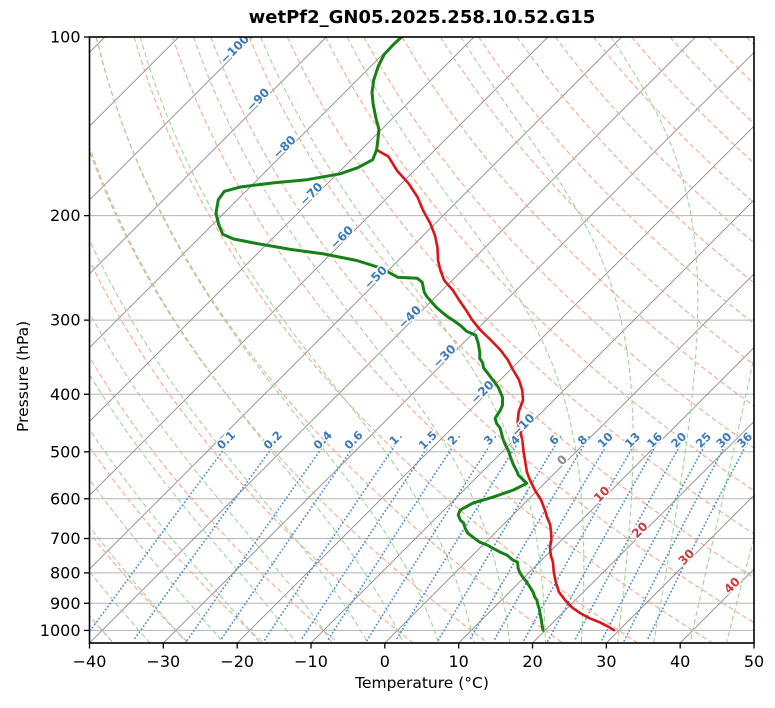 Image resolution: width=775 pixels, height=708 pixels. What do you see at coordinates (422, 683) in the screenshot?
I see `x-axis-label: Temperature (°C)` at bounding box center [422, 683].